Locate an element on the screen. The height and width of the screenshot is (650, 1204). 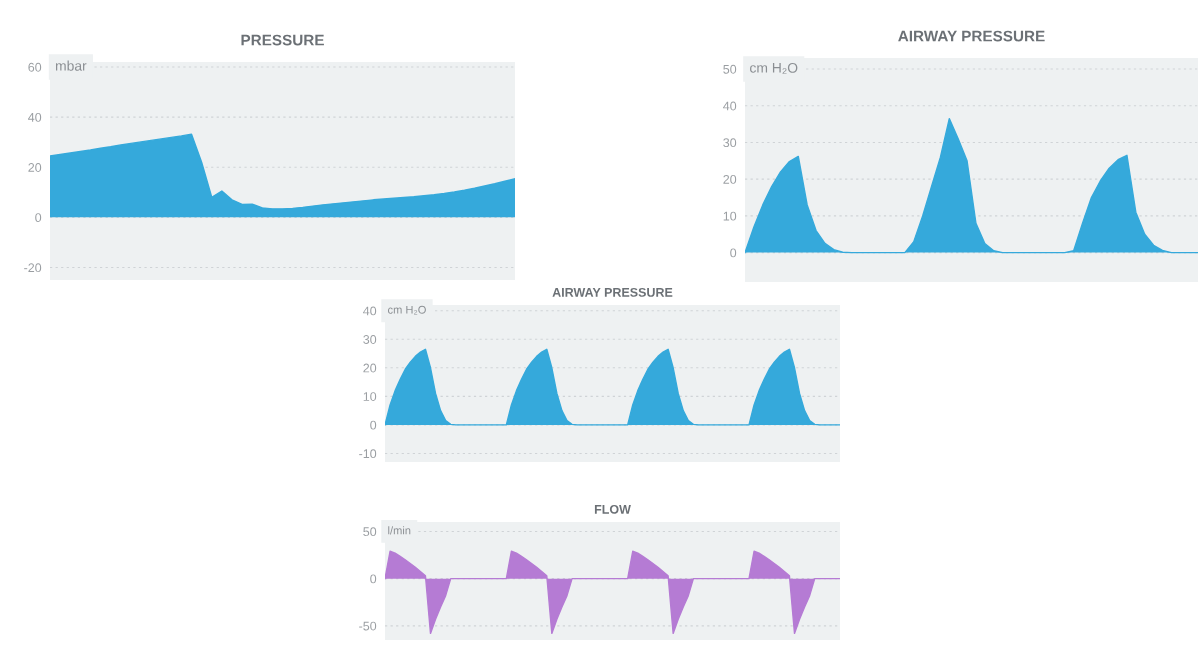
y-tick-label: -20 is located at coordinates (33, 268).